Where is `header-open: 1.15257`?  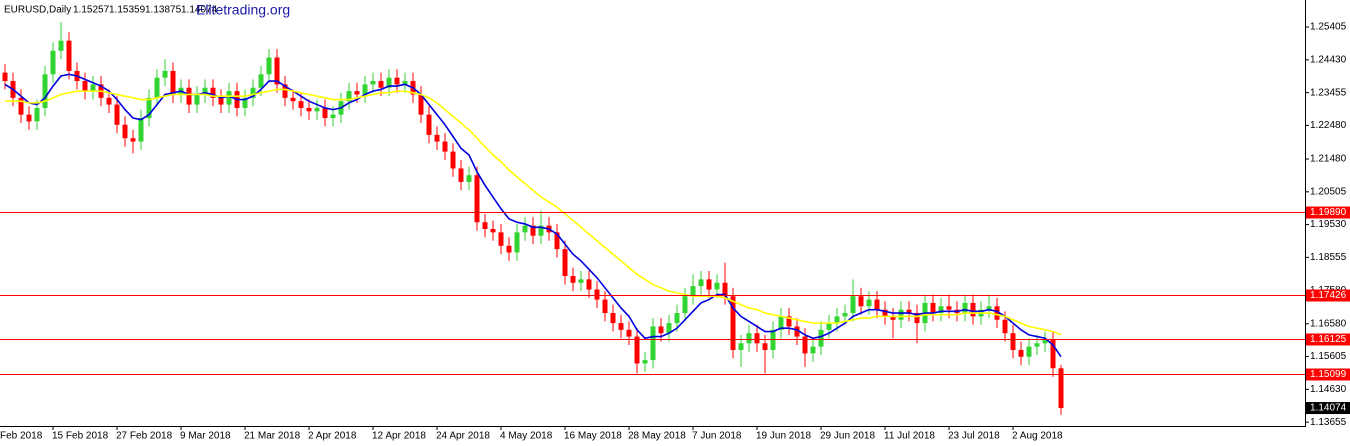
header-open: 1.15257 is located at coordinates (91, 10).